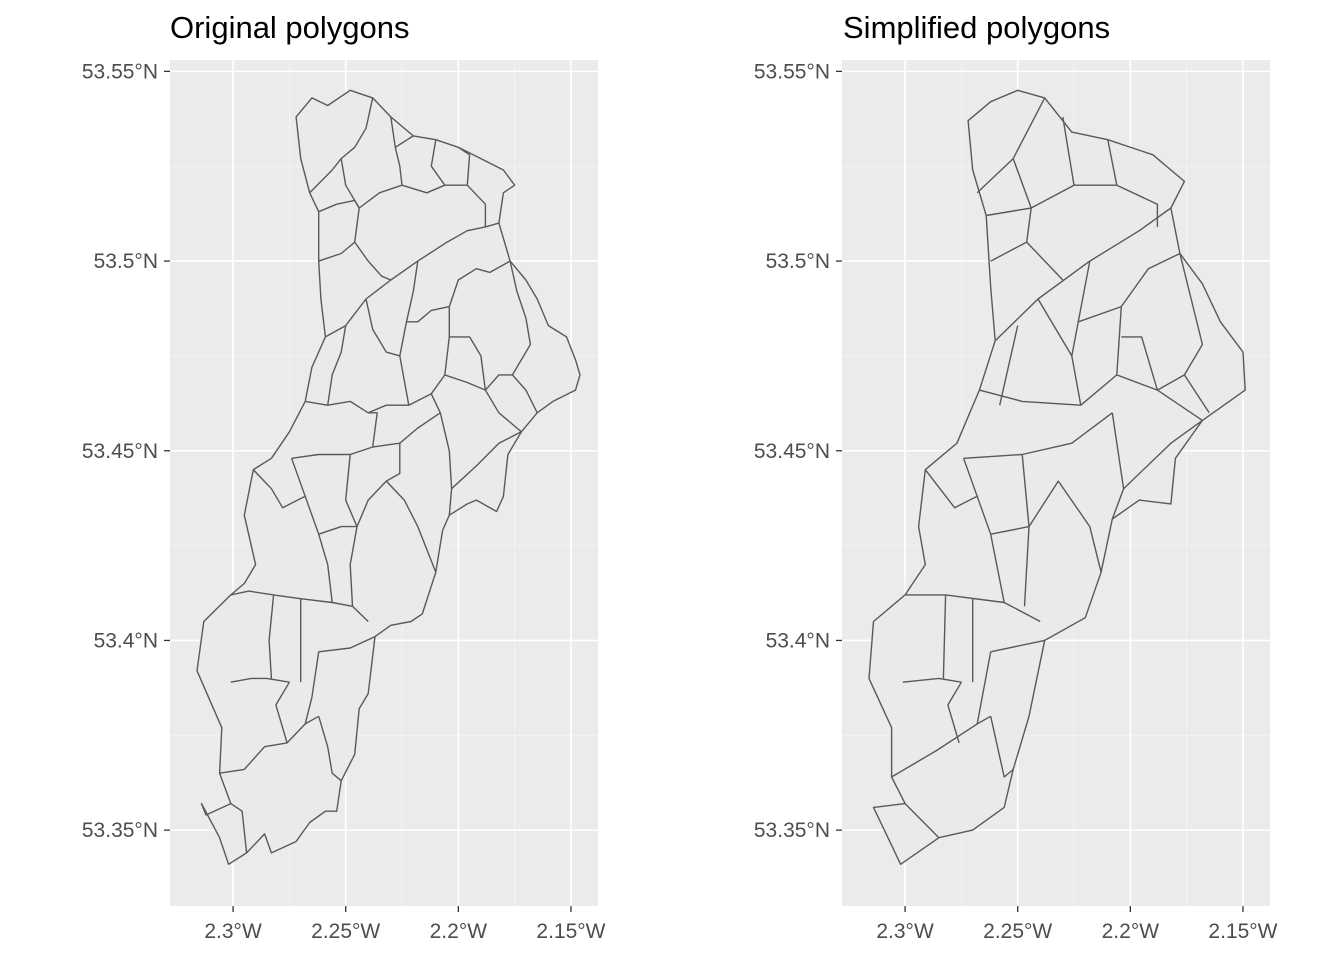 This screenshot has width=1344, height=960. I want to click on panel-title: Simplified polygons, so click(977, 27).